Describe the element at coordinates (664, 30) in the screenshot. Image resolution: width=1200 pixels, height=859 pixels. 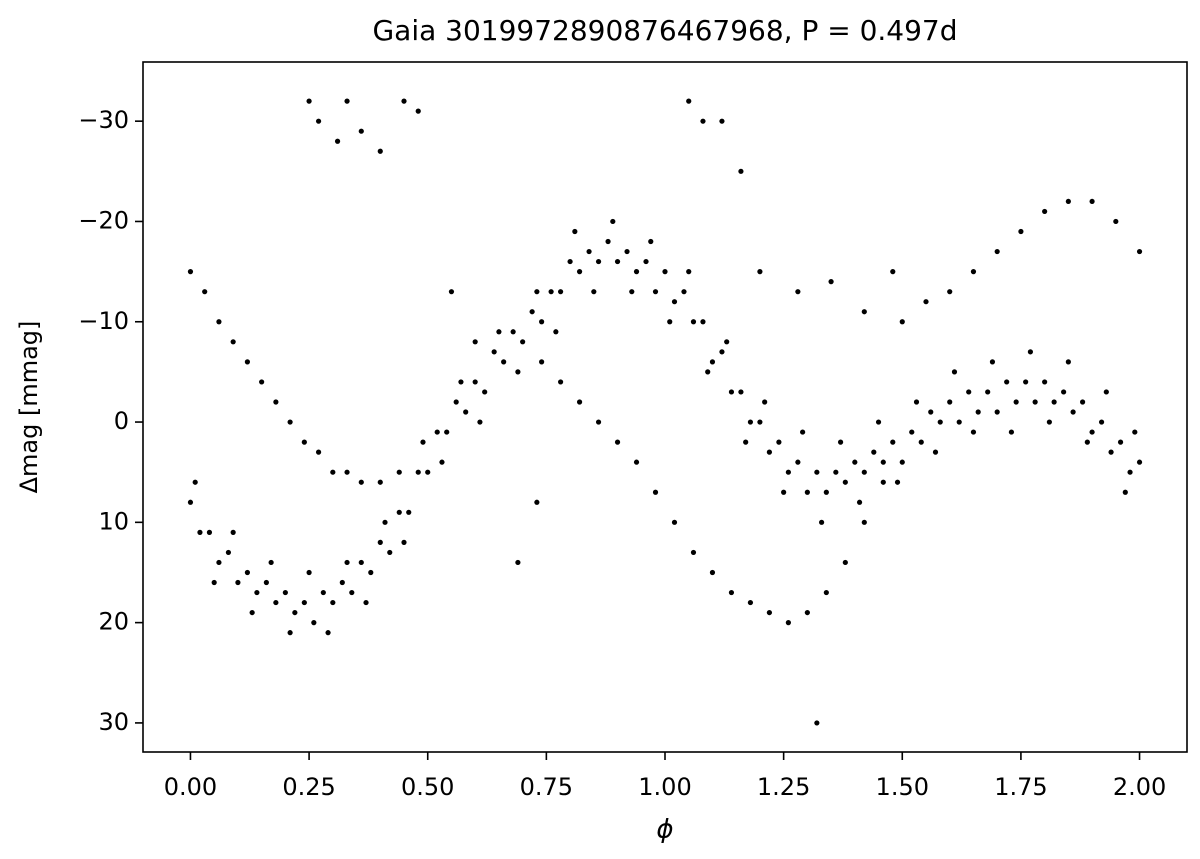
I see `chart-title: Gaia 3019972890876467968, P = 0.497d` at that location.